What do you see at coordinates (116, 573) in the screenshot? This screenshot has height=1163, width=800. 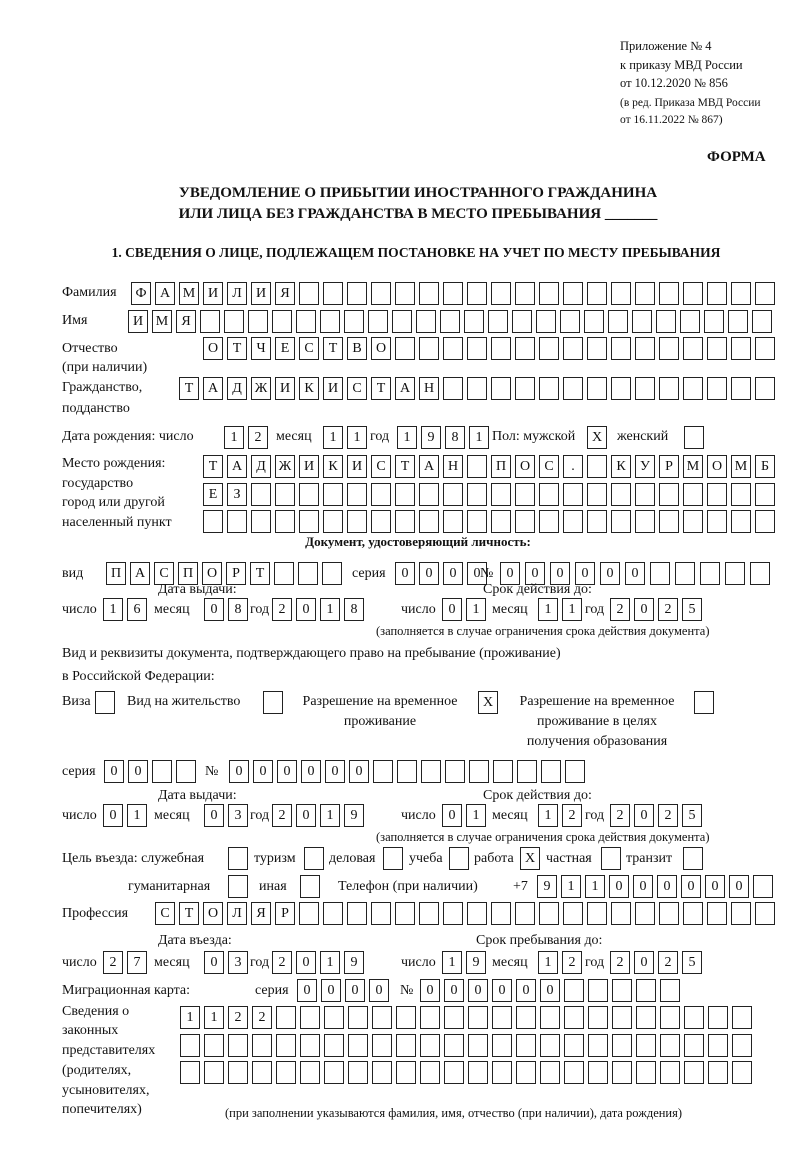 I see `char-cell: П` at bounding box center [116, 573].